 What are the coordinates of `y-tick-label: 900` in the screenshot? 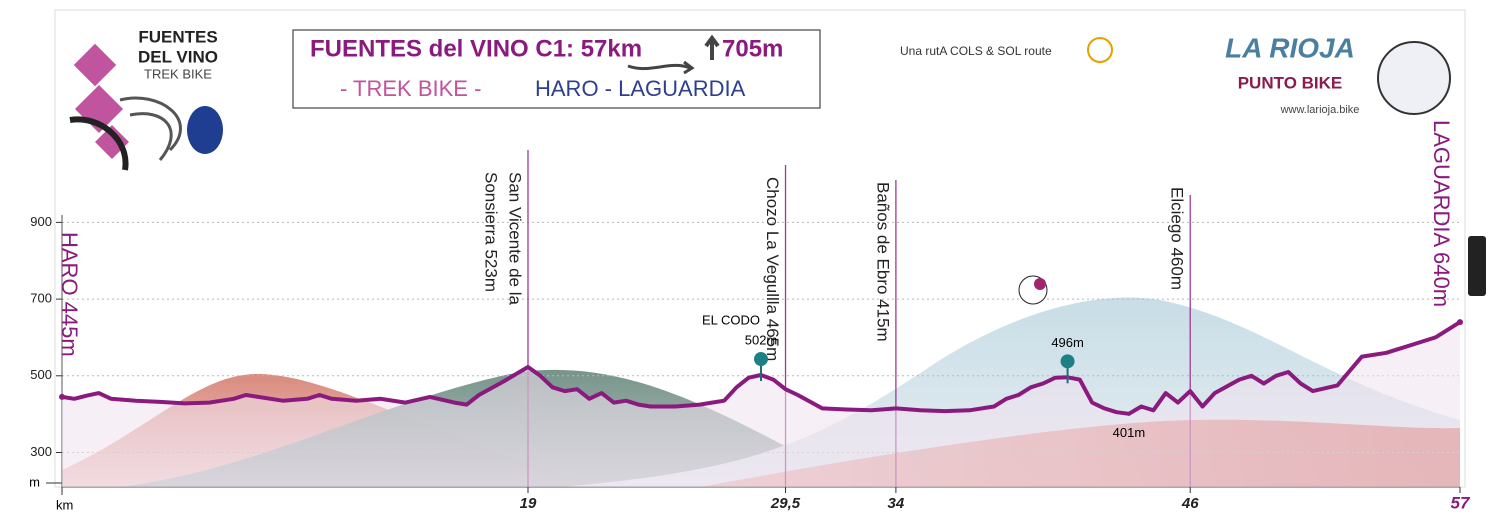 It's located at (41, 221).